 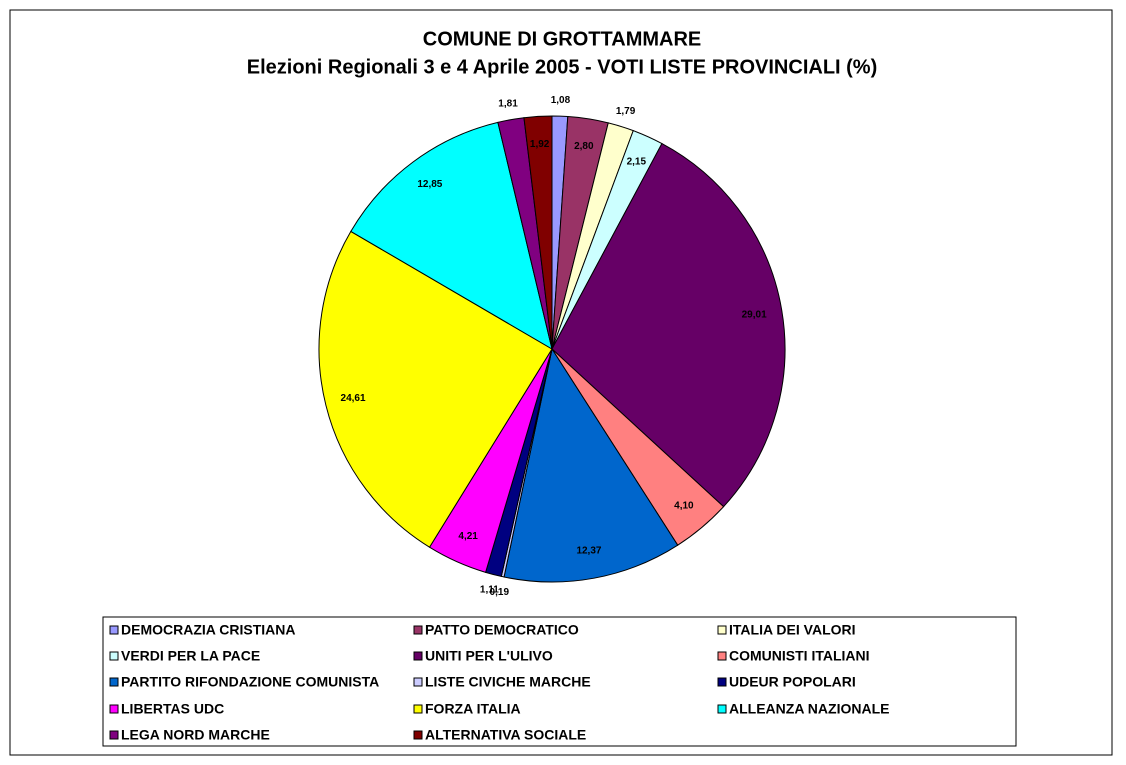 I want to click on legend-label: PATTO DEMOCRATICO, so click(x=502, y=630).